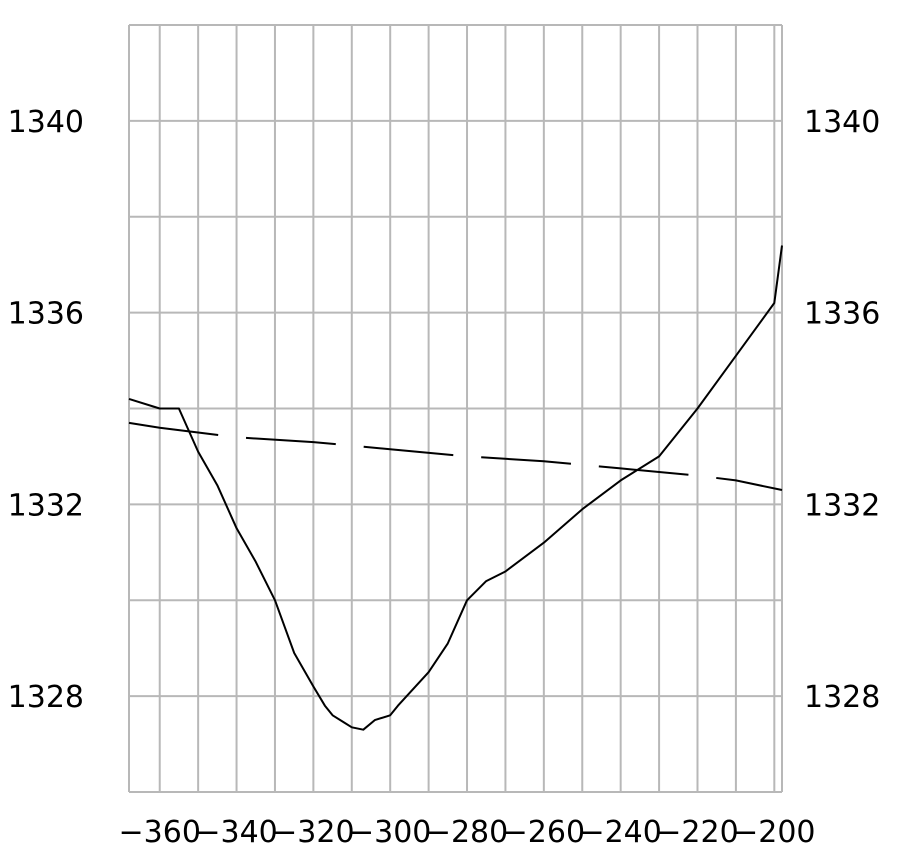  I want to click on x-tick-label: −340, so click(236, 832).